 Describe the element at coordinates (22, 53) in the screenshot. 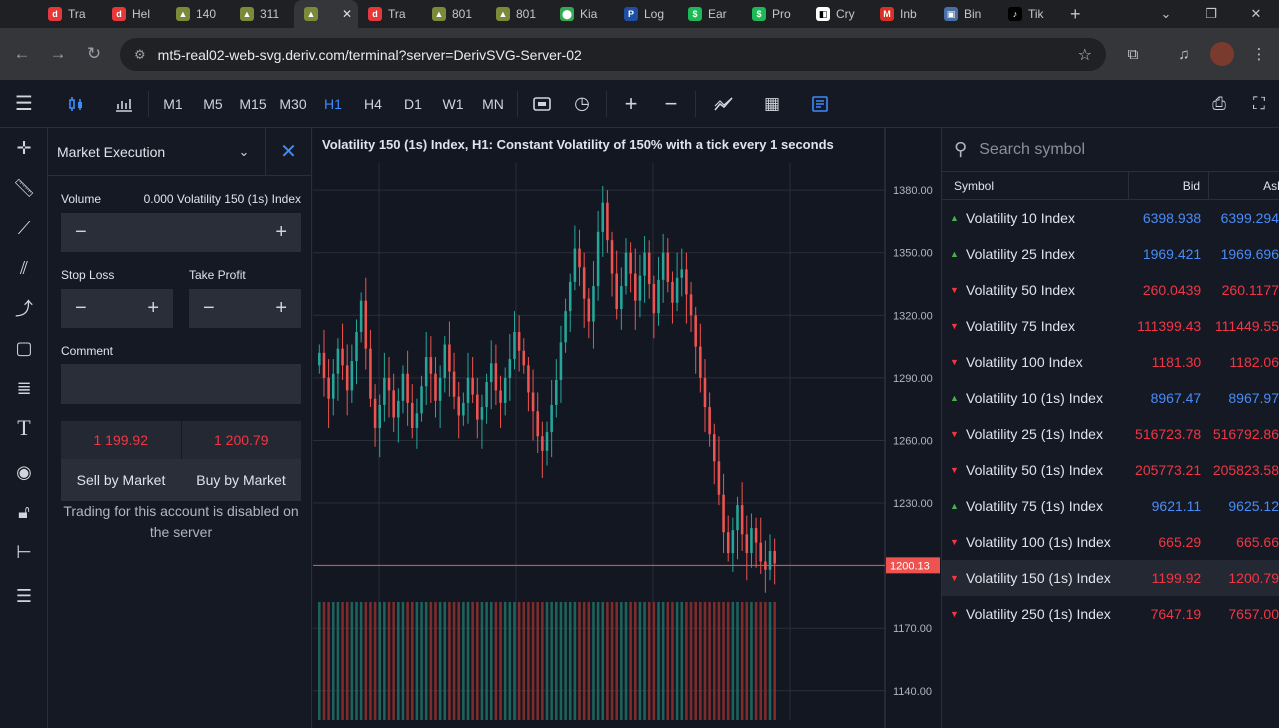

I see `back-icon: ←` at that location.